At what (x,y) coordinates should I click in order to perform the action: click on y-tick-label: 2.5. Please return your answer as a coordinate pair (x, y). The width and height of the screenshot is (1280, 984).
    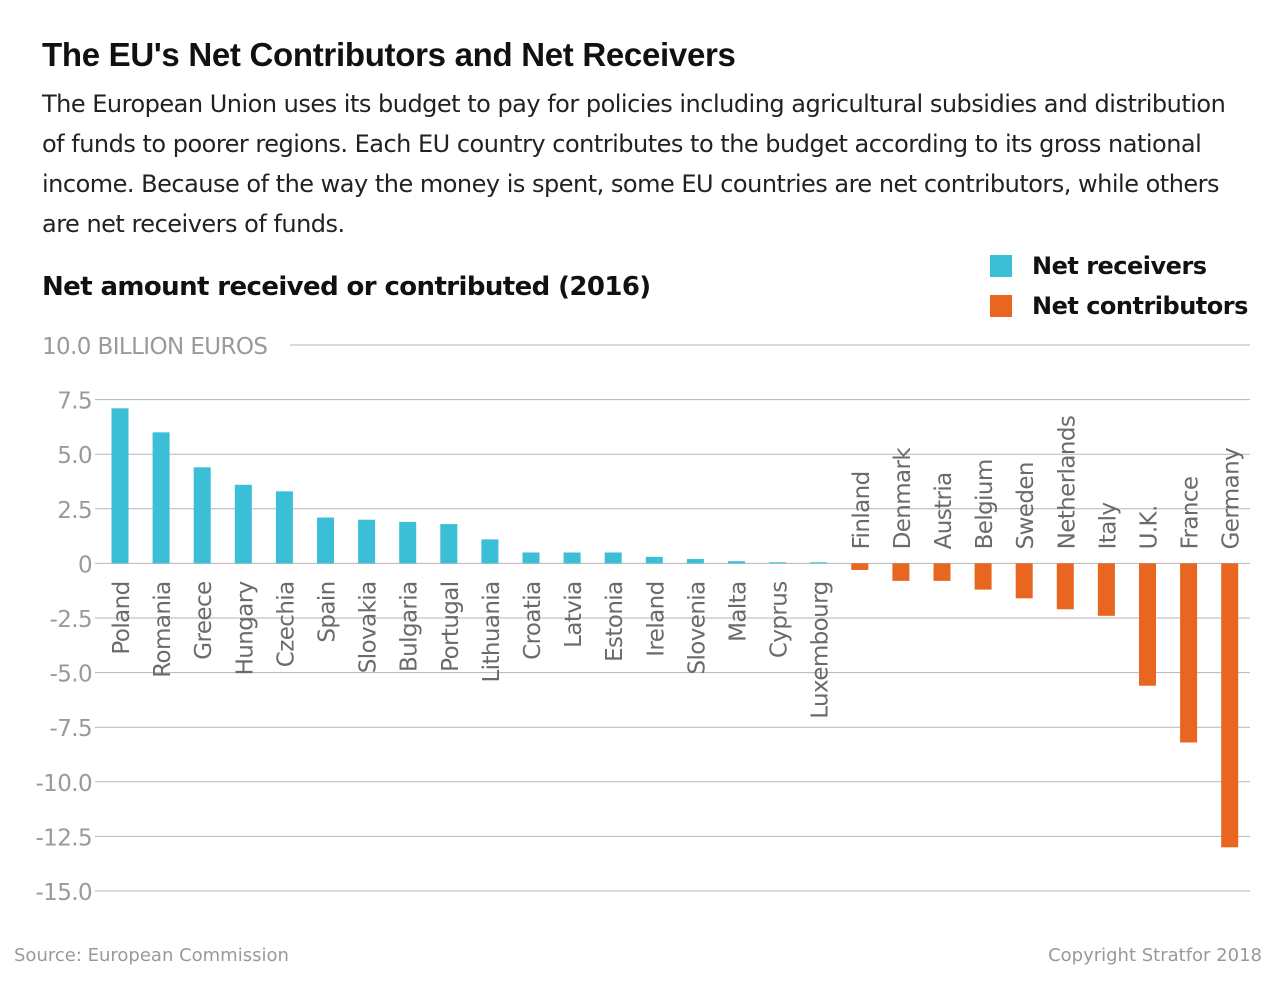
    Looking at the image, I should click on (74, 511).